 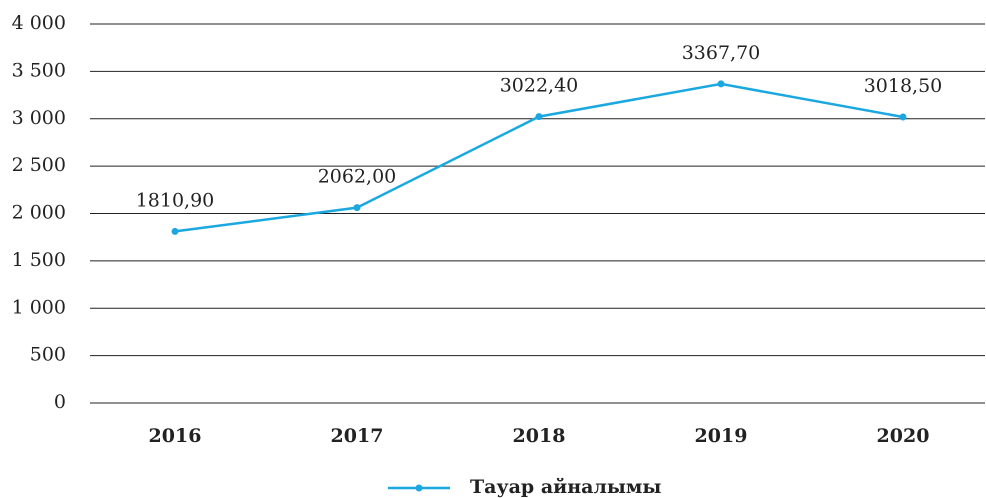 What do you see at coordinates (539, 86) in the screenshot?
I see `data-label: 3022,40` at bounding box center [539, 86].